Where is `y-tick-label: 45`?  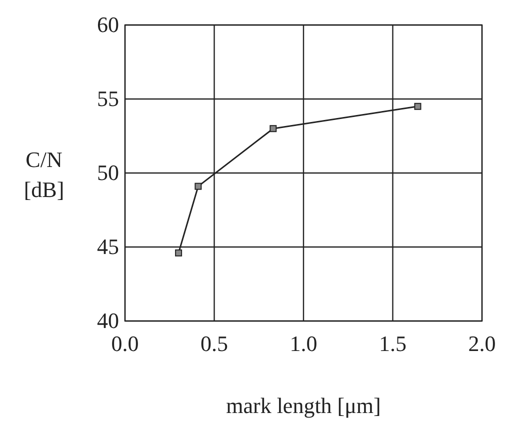
y-tick-label: 45 is located at coordinates (108, 246).